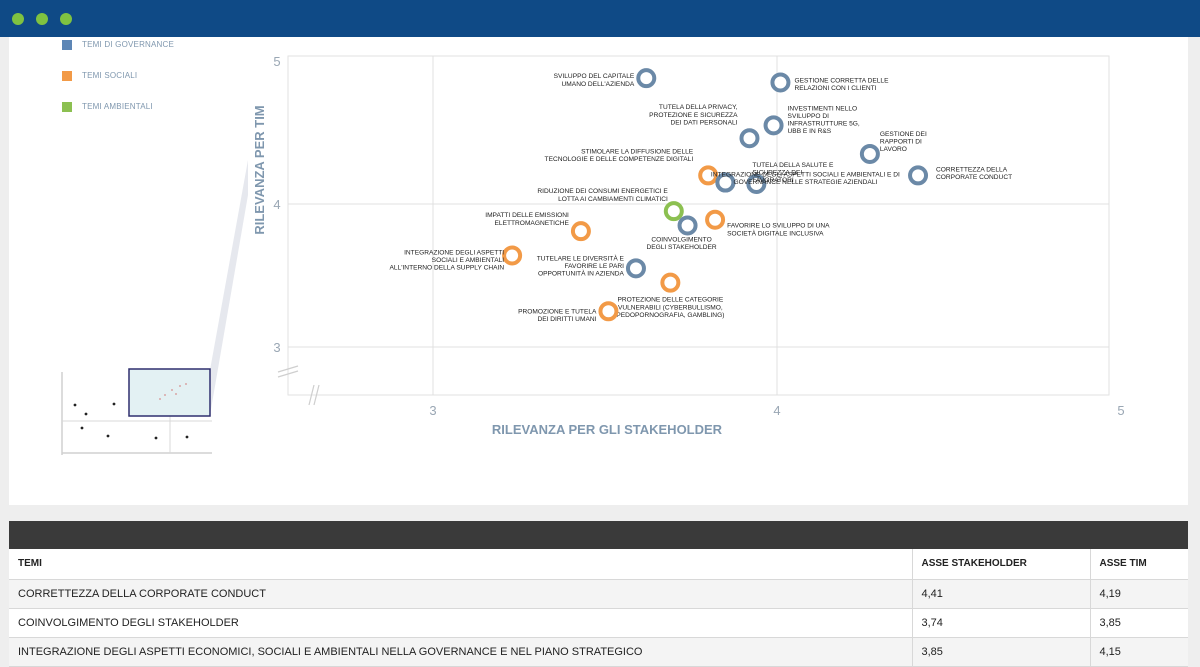 This screenshot has height=667, width=1200. Describe the element at coordinates (1001, 623) in the screenshot. I see `cell-asse-stakeholder: 3,74` at that location.